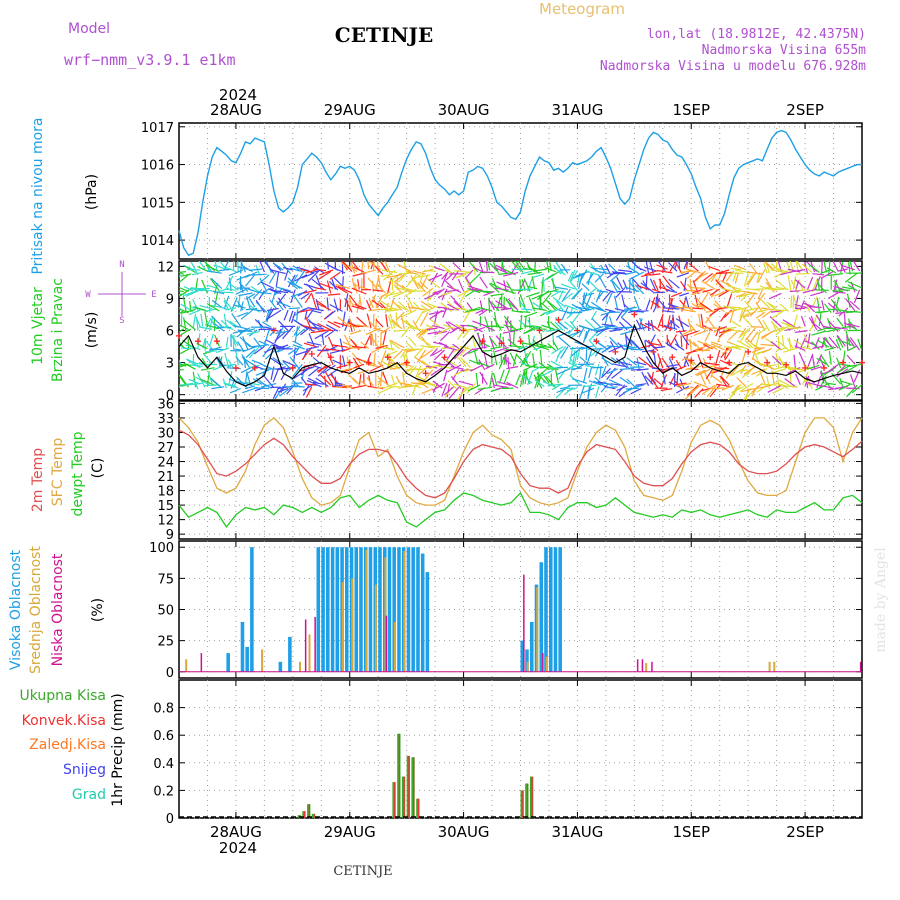  What do you see at coordinates (170, 673) in the screenshot?
I see `ytick-label-clouds: 0` at bounding box center [170, 673].